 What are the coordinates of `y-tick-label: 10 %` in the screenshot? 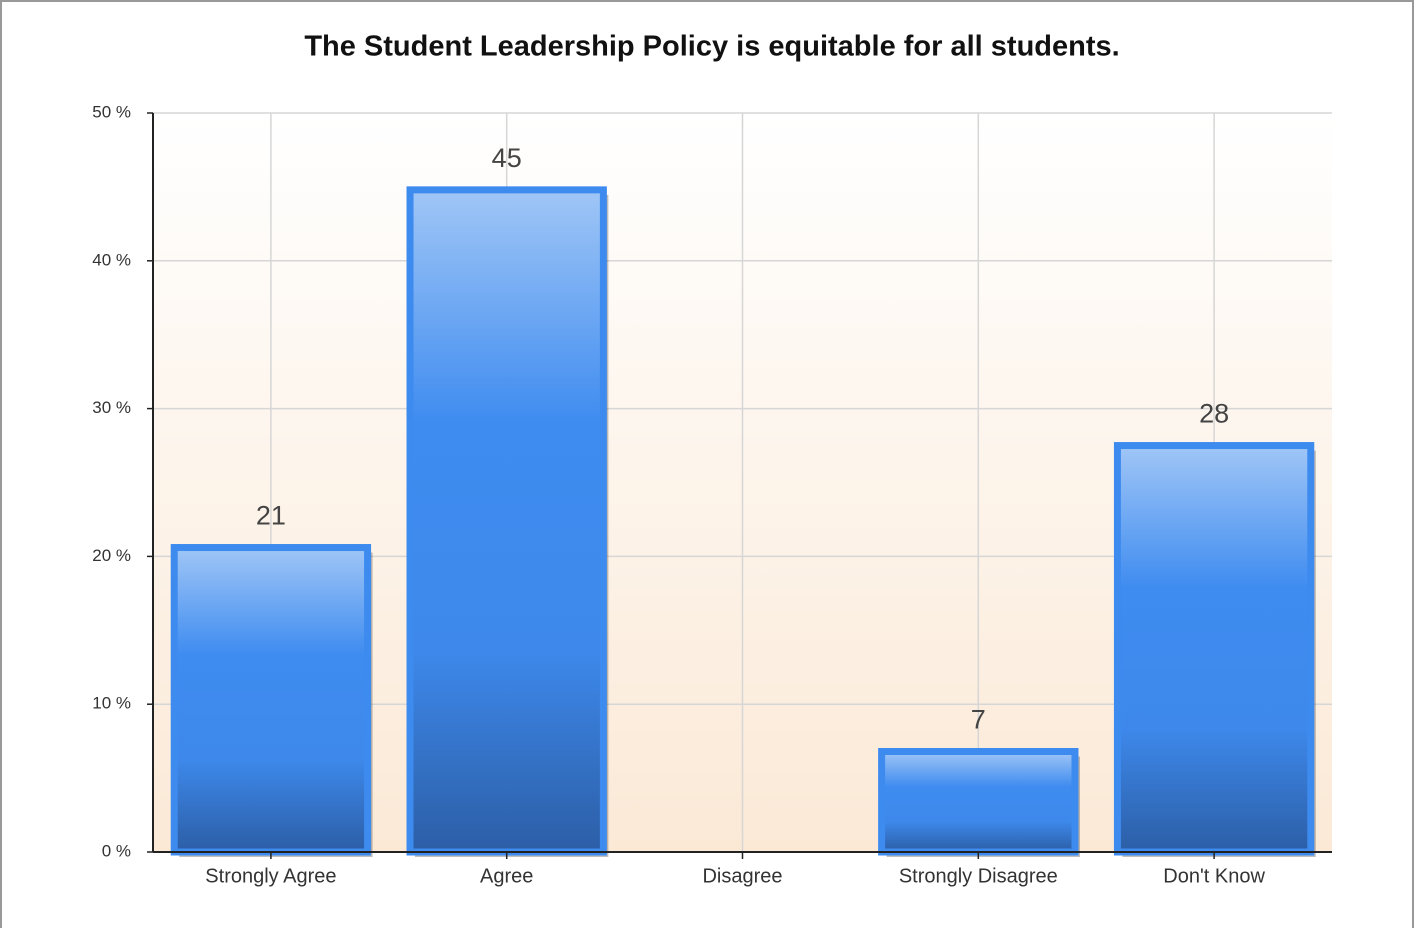 It's located at (111, 703).